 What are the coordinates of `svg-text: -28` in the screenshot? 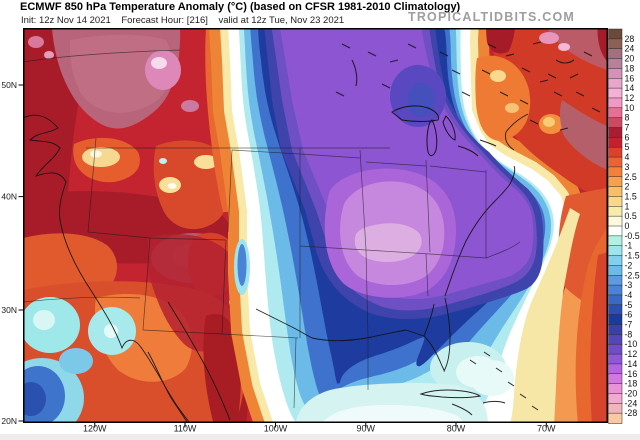 It's located at (631, 413).